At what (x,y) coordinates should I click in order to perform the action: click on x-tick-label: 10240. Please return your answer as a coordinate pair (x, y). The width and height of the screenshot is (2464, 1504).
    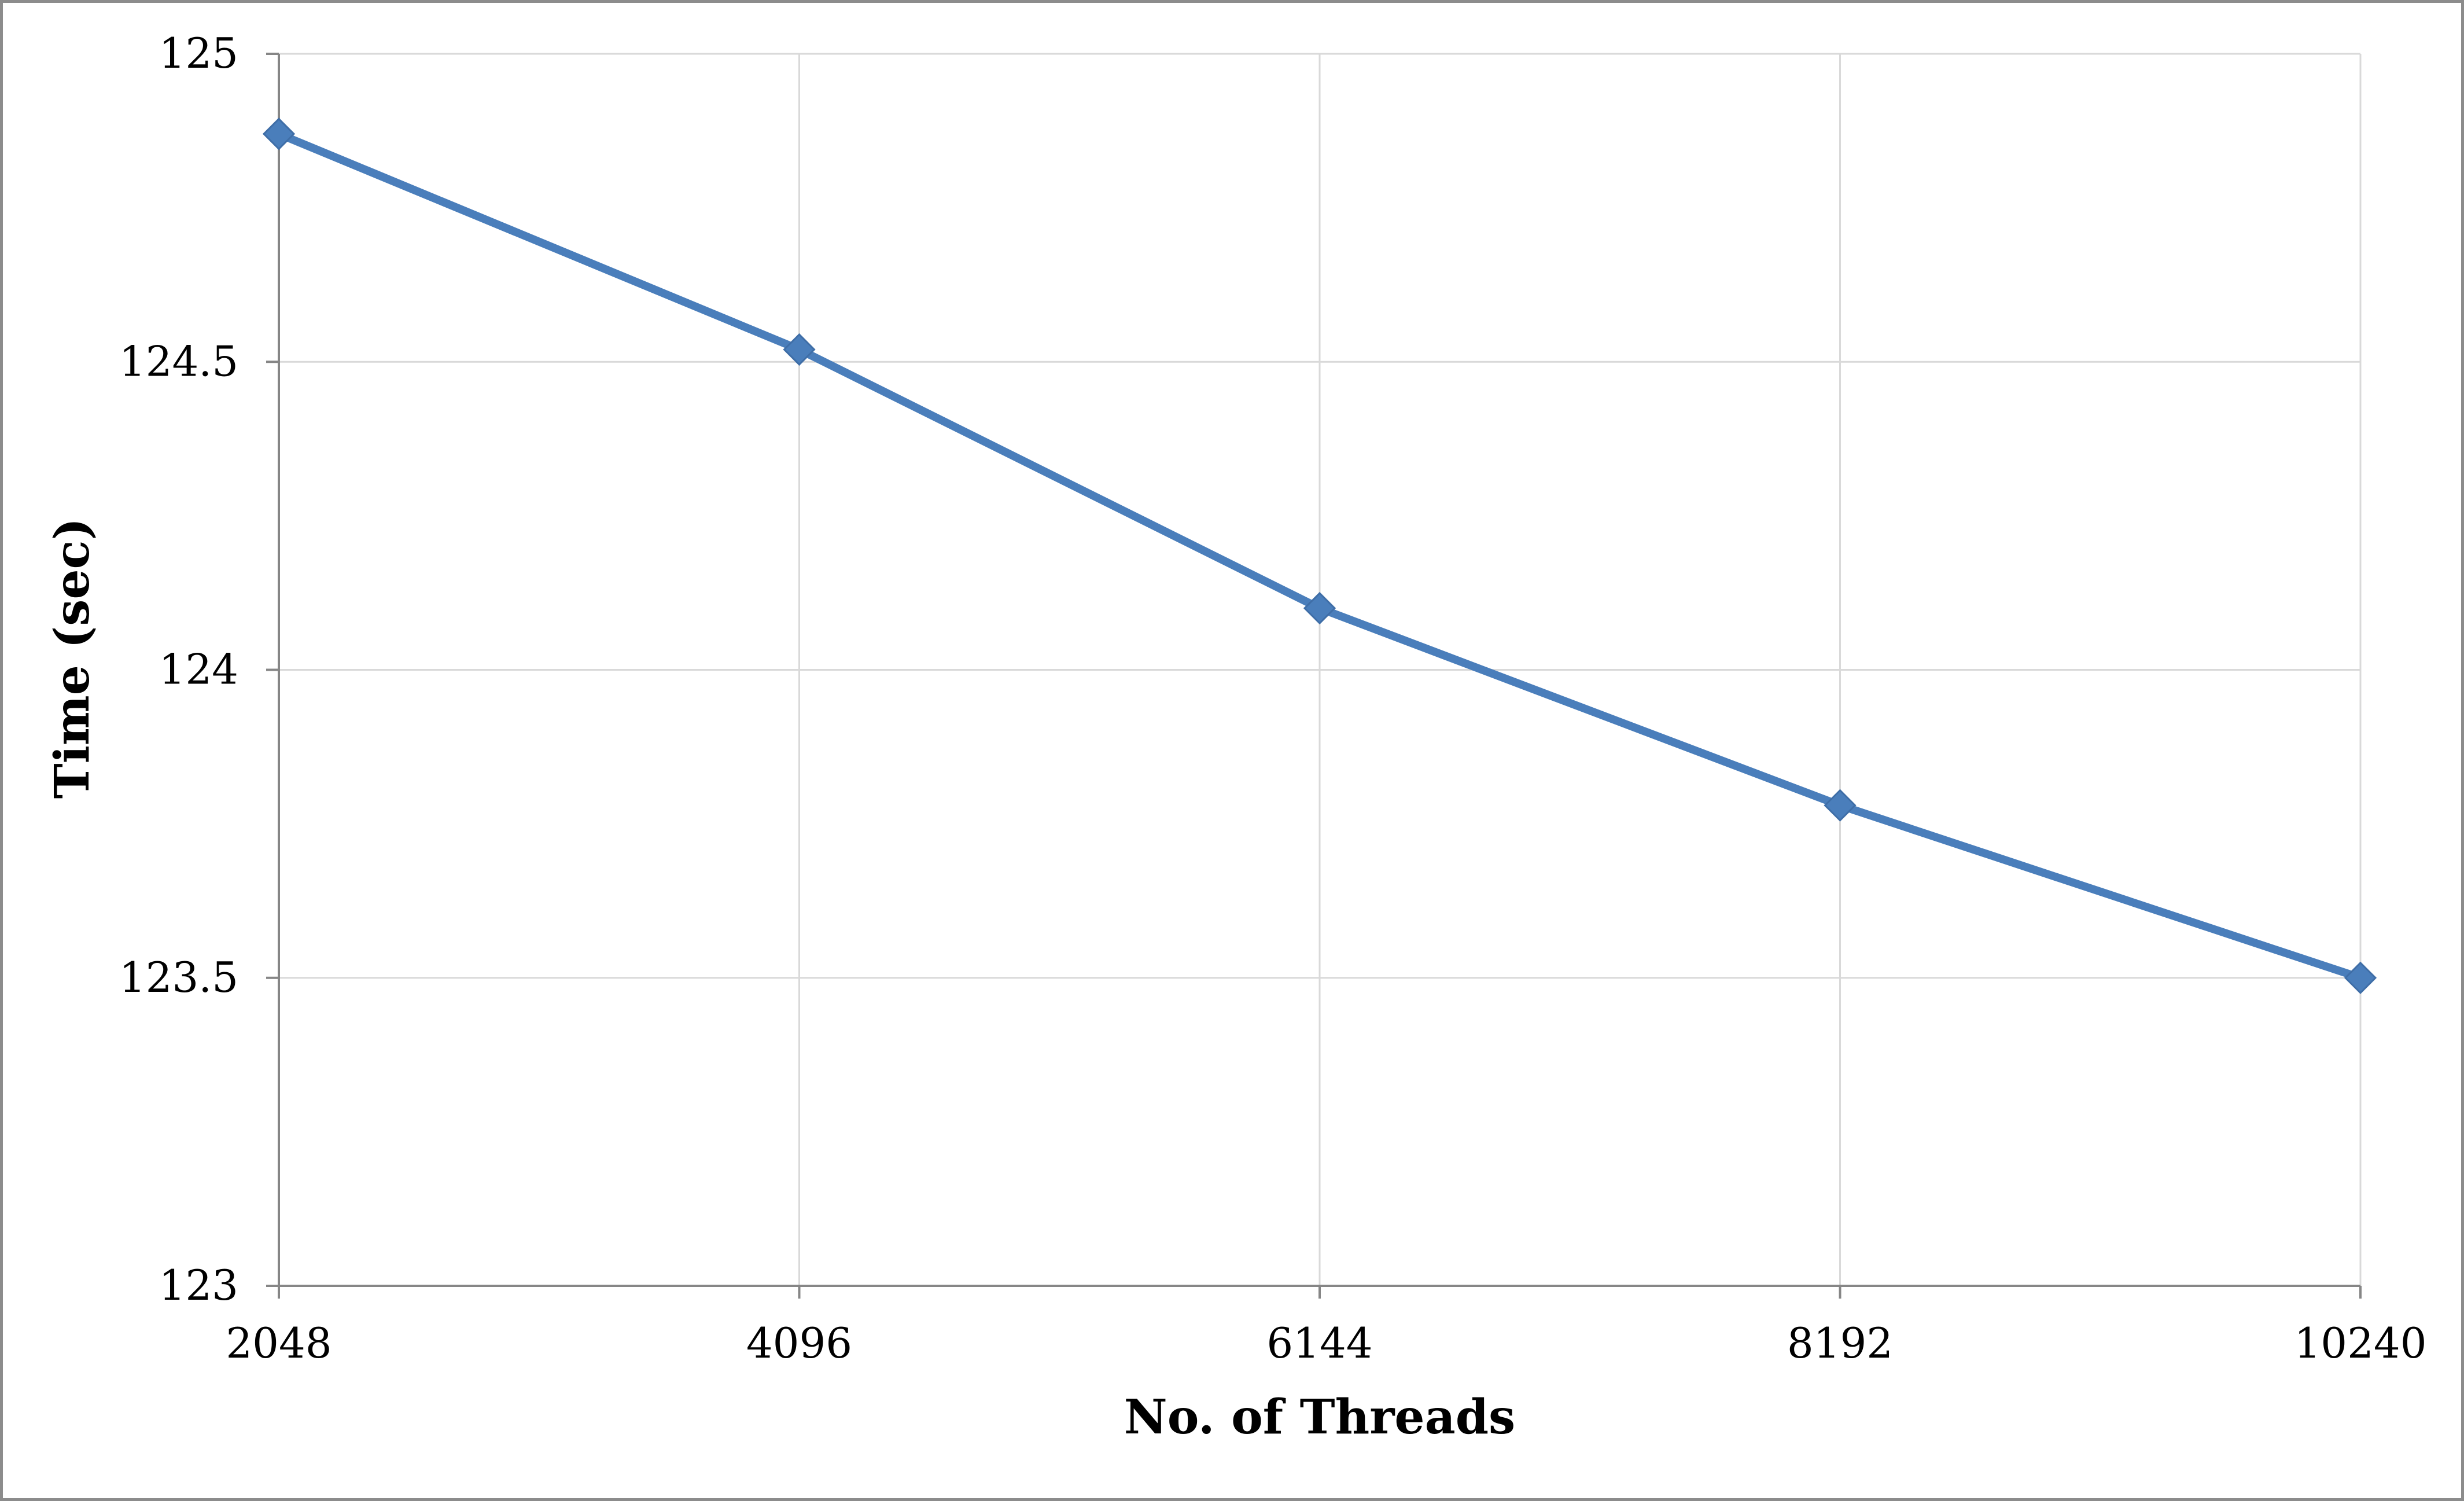
    Looking at the image, I should click on (2360, 1343).